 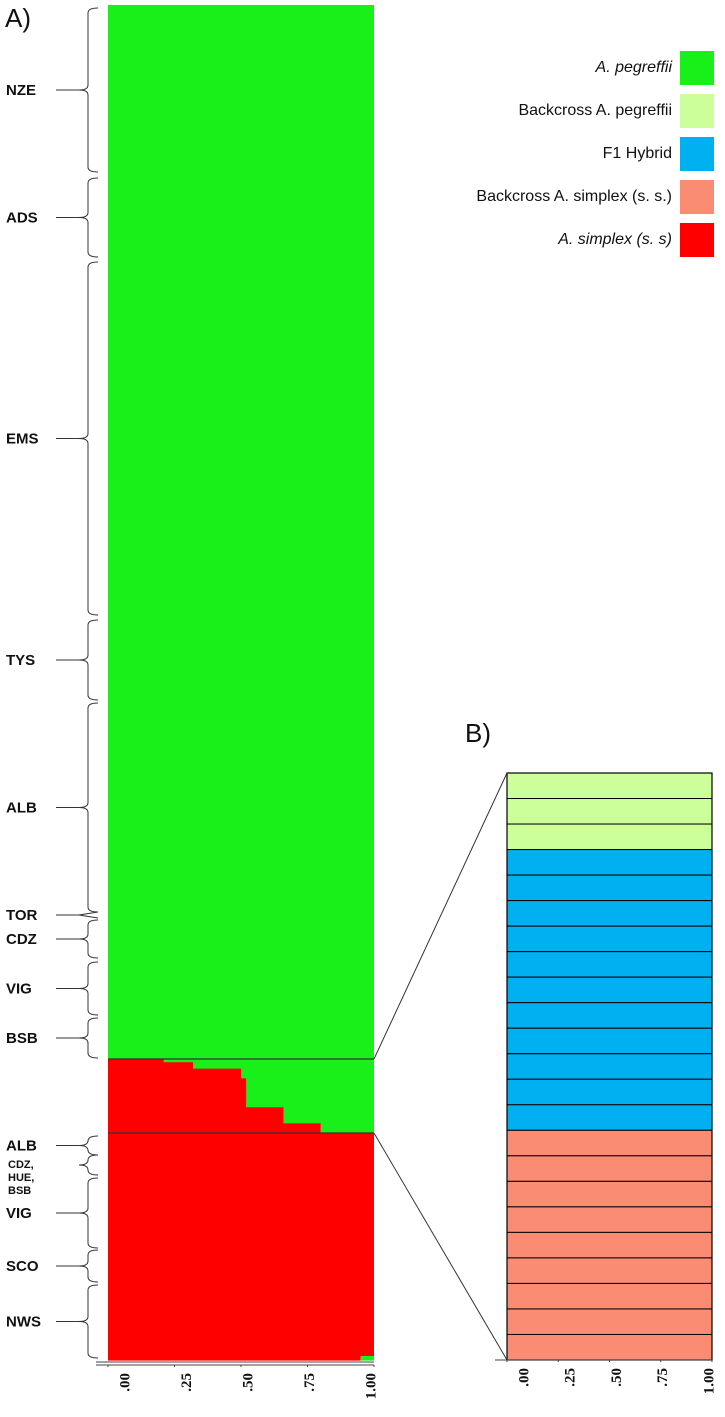 What do you see at coordinates (18, 18) in the screenshot?
I see `panel-label: A)` at bounding box center [18, 18].